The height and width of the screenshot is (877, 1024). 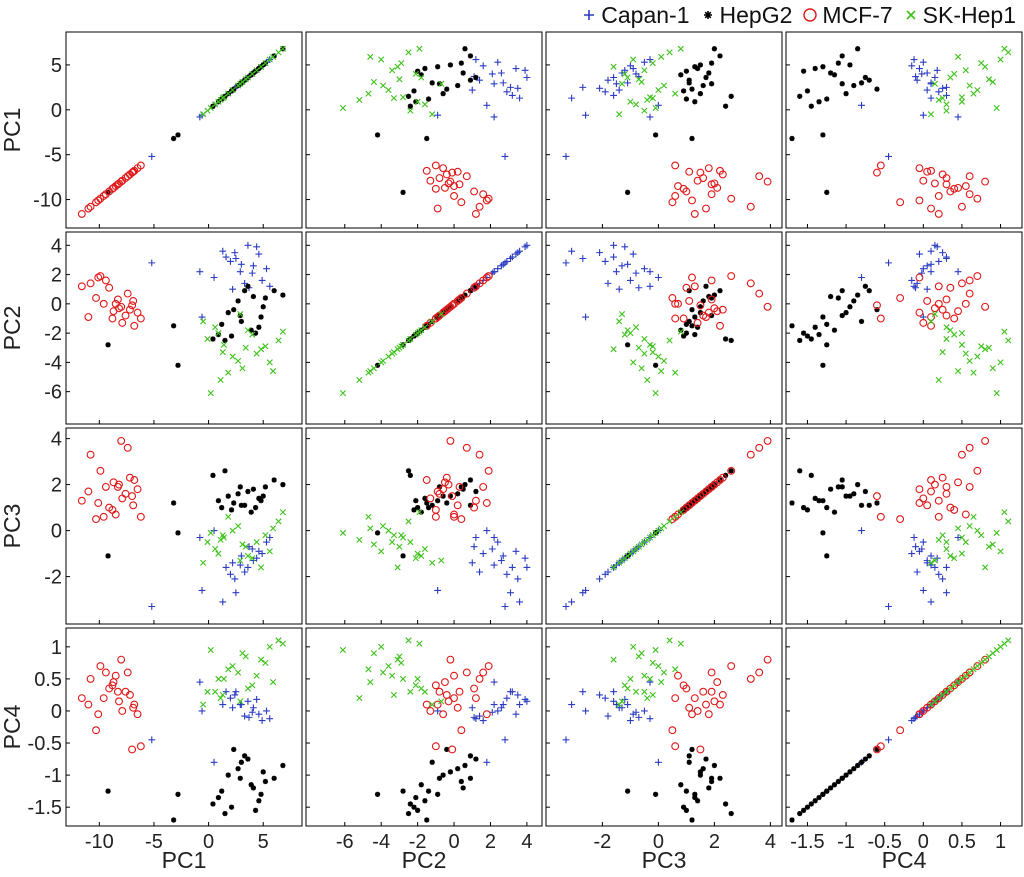 What do you see at coordinates (56, 486) in the screenshot?
I see `y-tick-label-pc3: 2` at bounding box center [56, 486].